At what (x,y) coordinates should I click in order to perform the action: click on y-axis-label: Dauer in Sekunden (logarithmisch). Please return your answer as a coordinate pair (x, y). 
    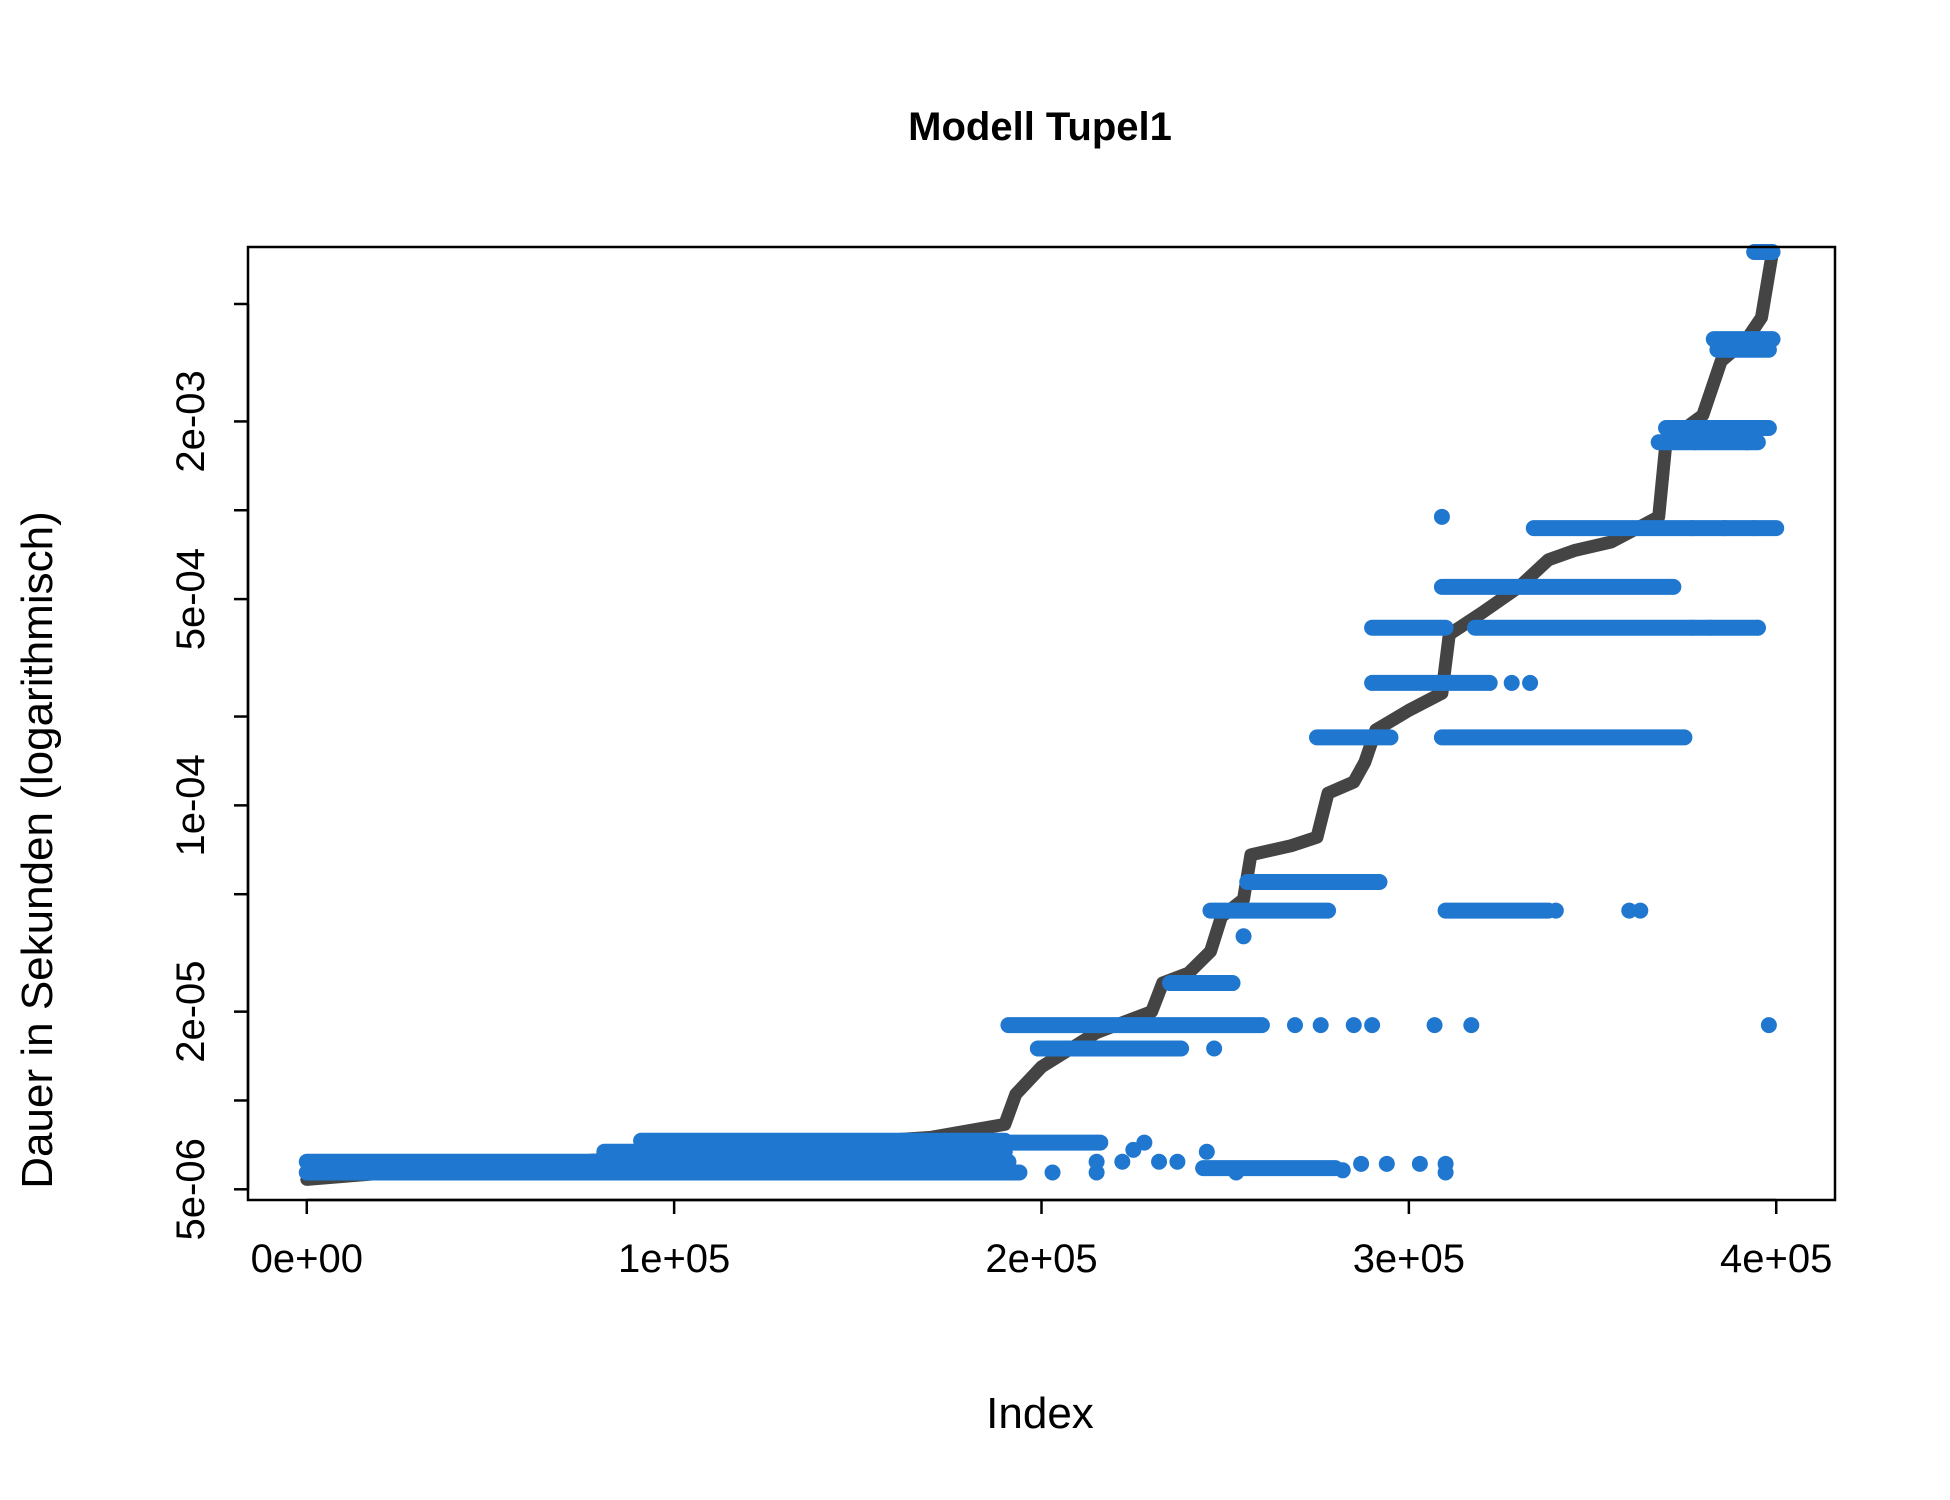
    Looking at the image, I should click on (37, 849).